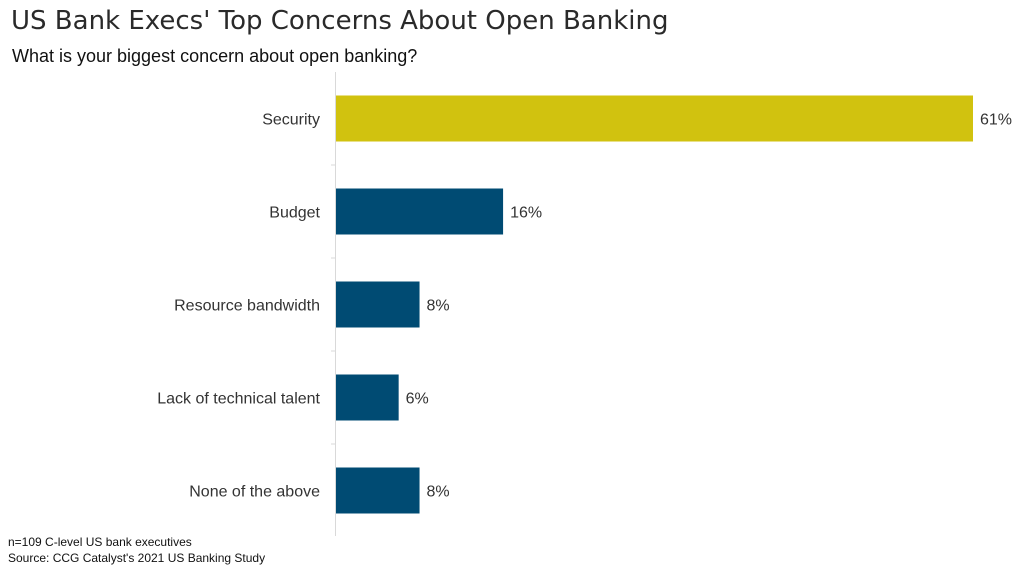  What do you see at coordinates (367, 397) in the screenshot?
I see `bar-lack-of-technical-talent` at bounding box center [367, 397].